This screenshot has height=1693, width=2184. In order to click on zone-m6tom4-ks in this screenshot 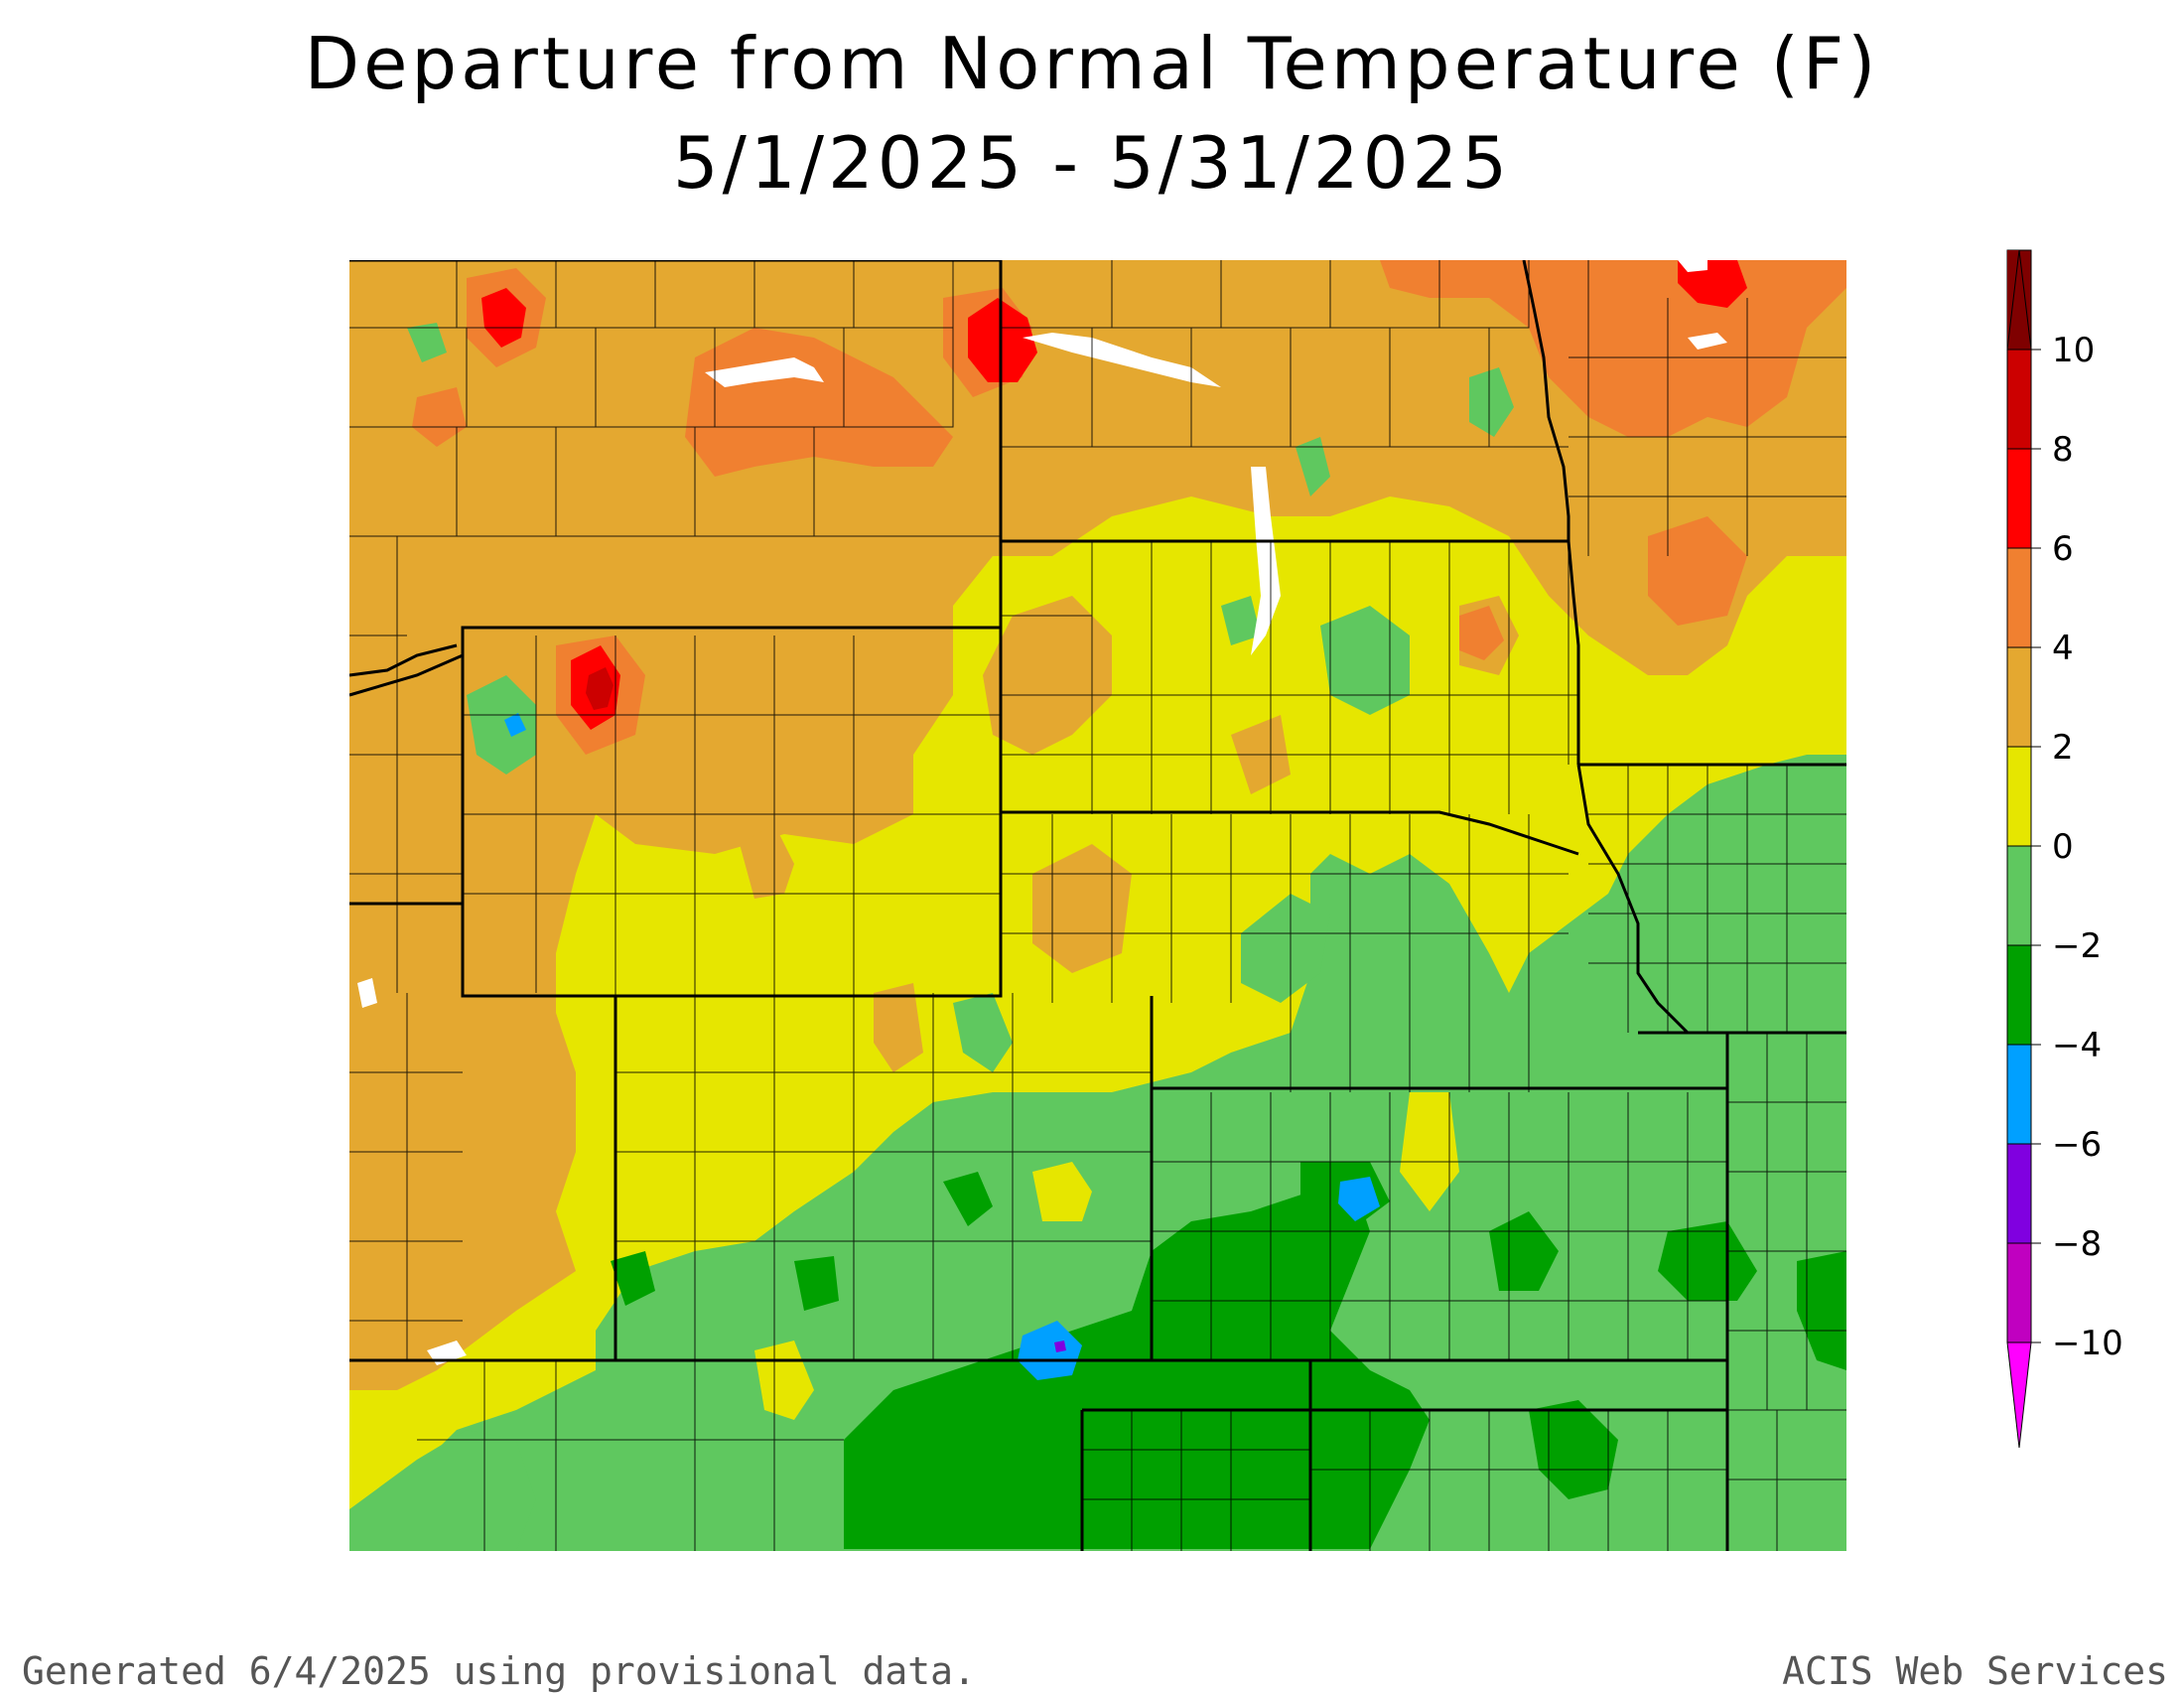, I will do `click(1359, 1199)`.